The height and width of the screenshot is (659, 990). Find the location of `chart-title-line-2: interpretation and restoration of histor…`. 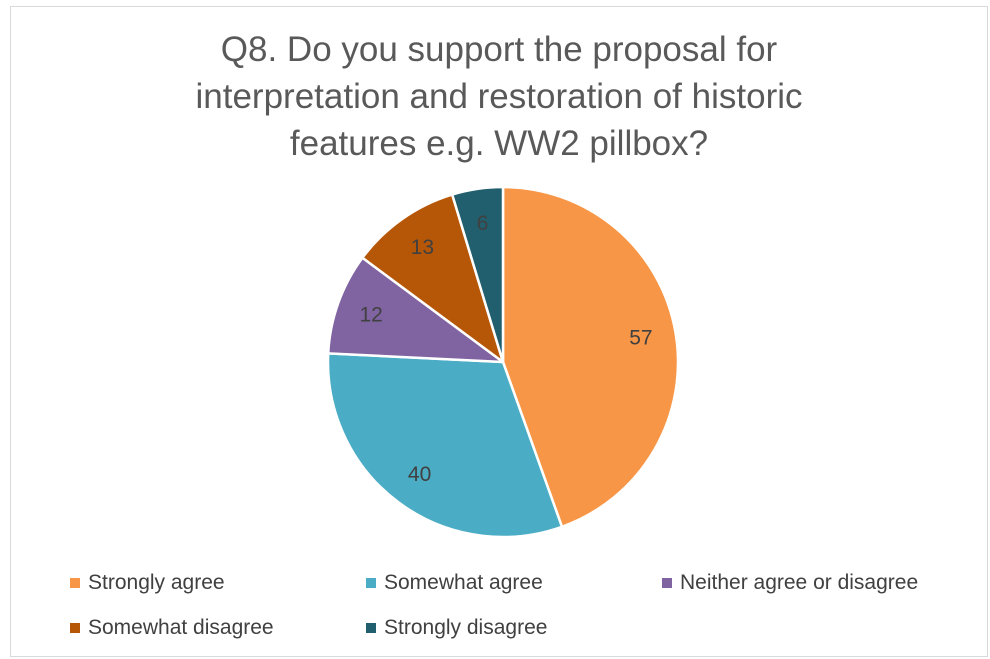

chart-title-line-2: interpretation and restoration of histor… is located at coordinates (499, 96).